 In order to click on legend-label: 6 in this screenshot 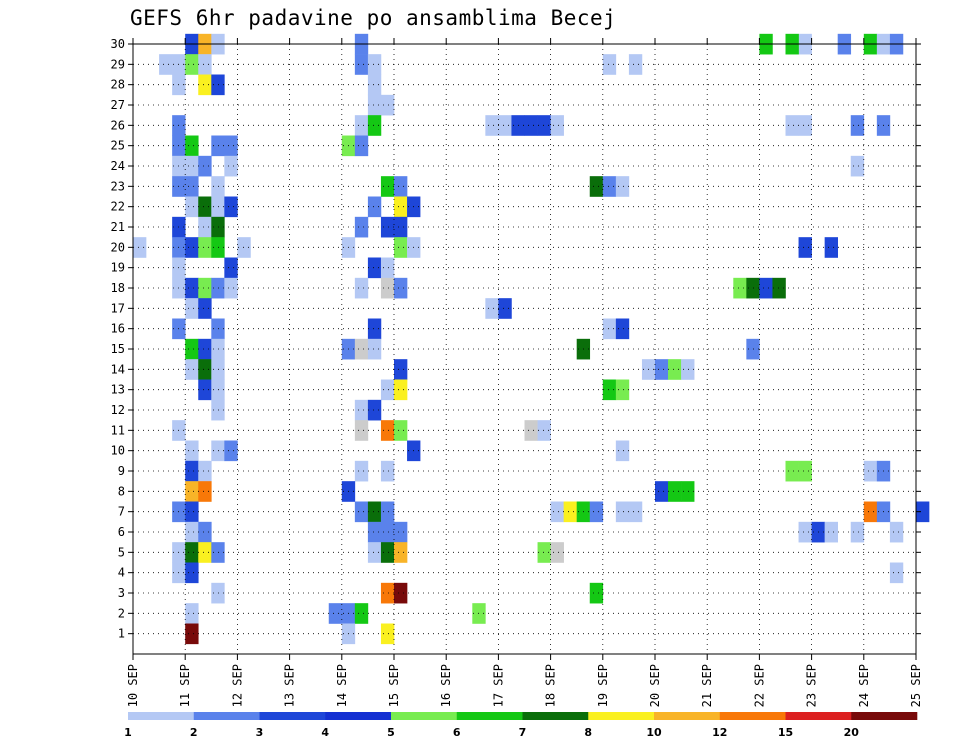, I will do `click(457, 732)`.